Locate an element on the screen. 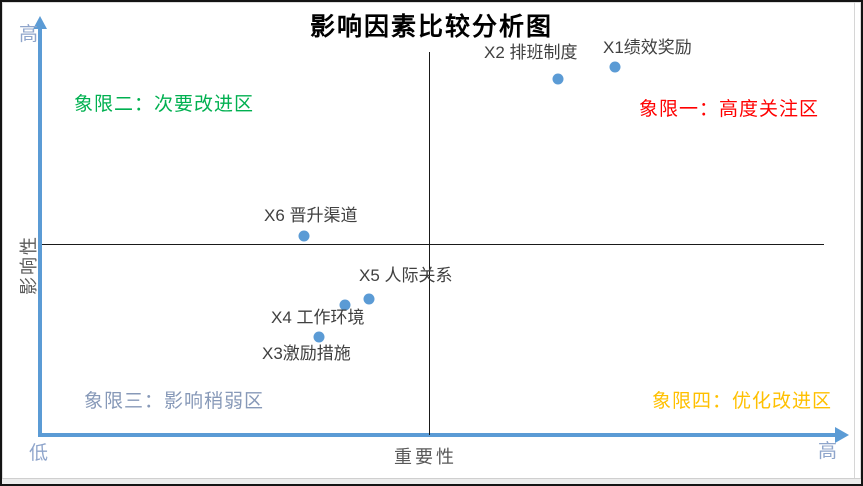 Image resolution: width=863 pixels, height=486 pixels. origin-low-label: 低 is located at coordinates (39, 453).